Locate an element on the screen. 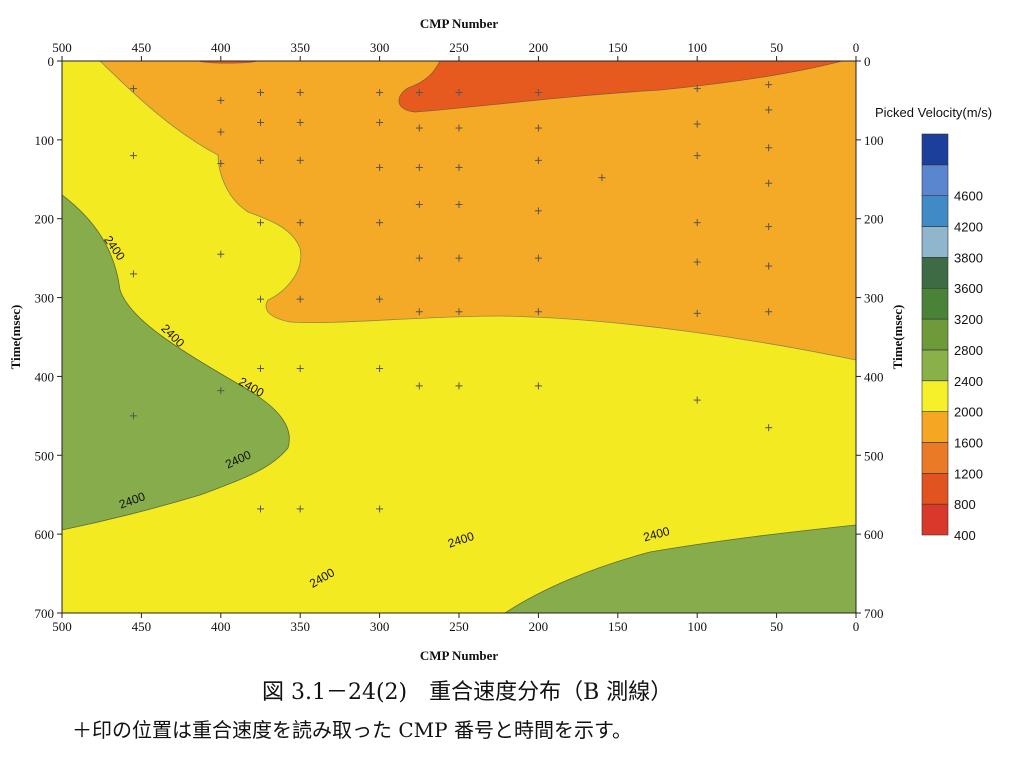 This screenshot has height=760, width=1029. colorbar-level-label: 3800 is located at coordinates (968, 257).